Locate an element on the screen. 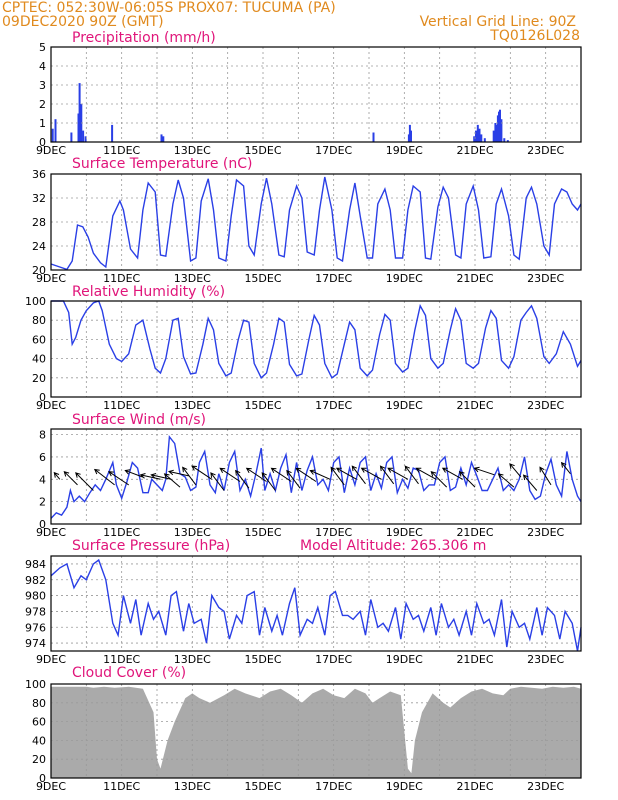 Image resolution: width=618 pixels, height=800 pixels. wind-frame is located at coordinates (316, 476).